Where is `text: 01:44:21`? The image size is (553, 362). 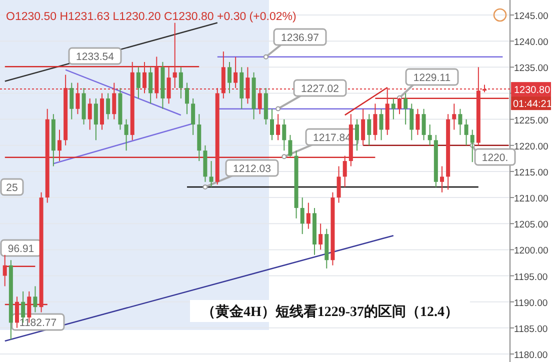
text: 01:44:21 is located at coordinates (532, 104).